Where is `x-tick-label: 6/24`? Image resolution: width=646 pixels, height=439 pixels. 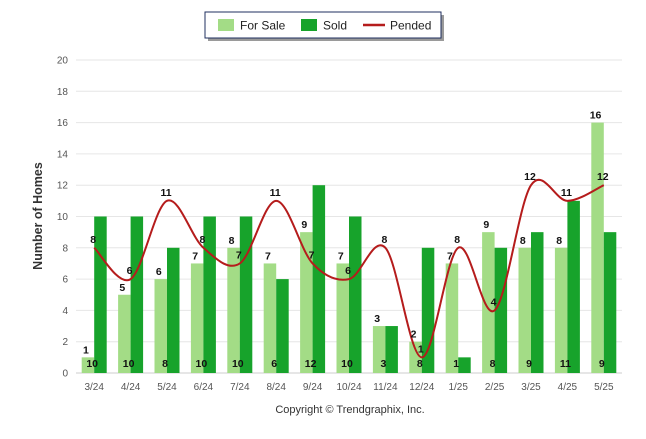 x-tick-label: 6/24 is located at coordinates (204, 387).